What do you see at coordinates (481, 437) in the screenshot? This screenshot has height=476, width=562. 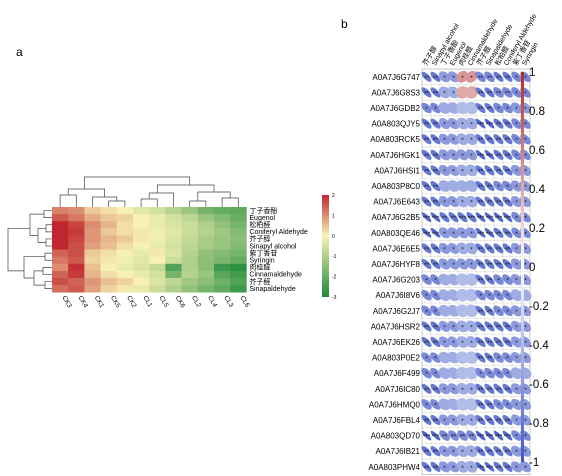 I see `significance-stars: ***` at bounding box center [481, 437].